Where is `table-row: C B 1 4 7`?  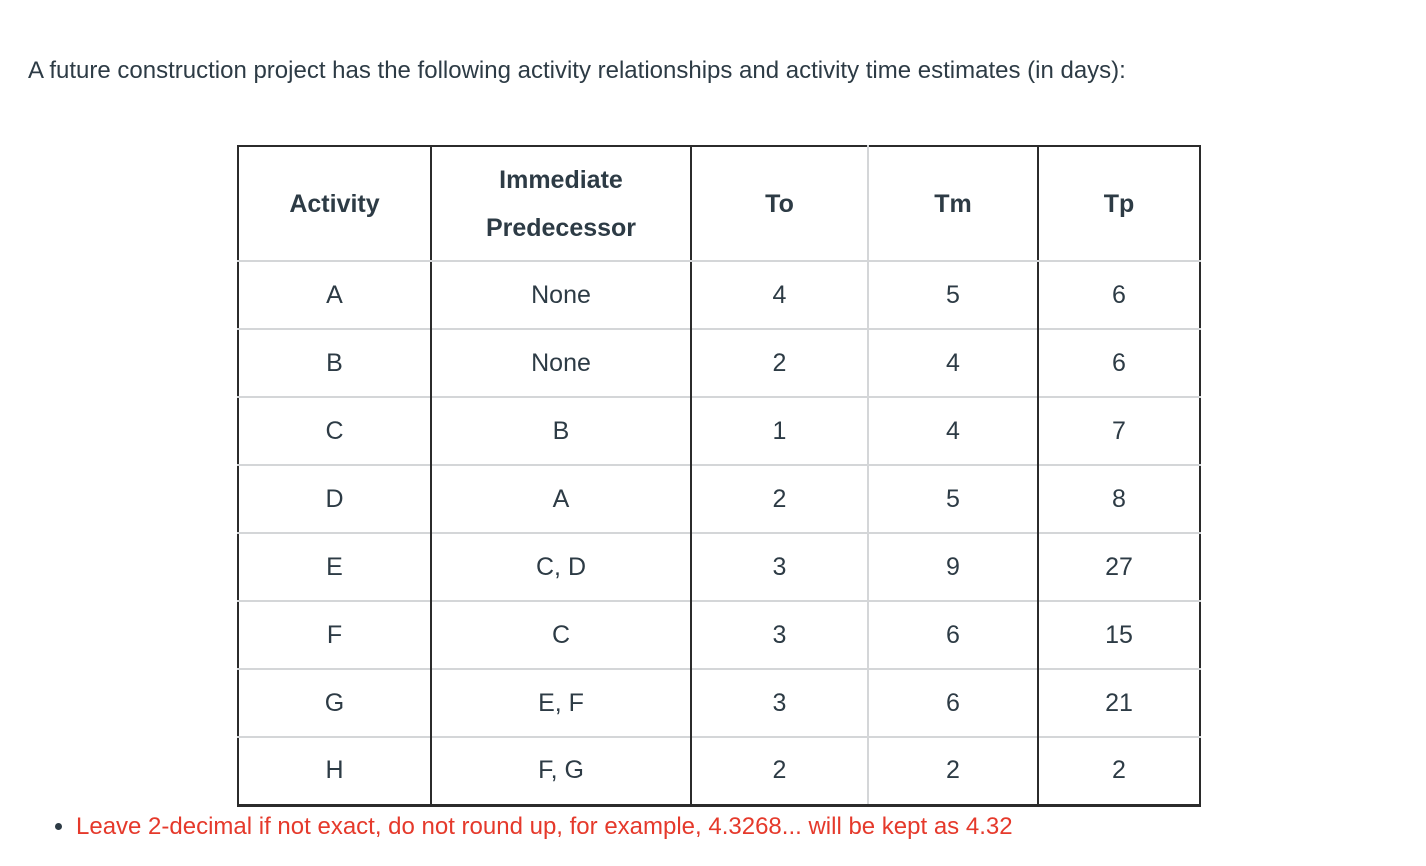 table-row: C B 1 4 7 is located at coordinates (719, 430).